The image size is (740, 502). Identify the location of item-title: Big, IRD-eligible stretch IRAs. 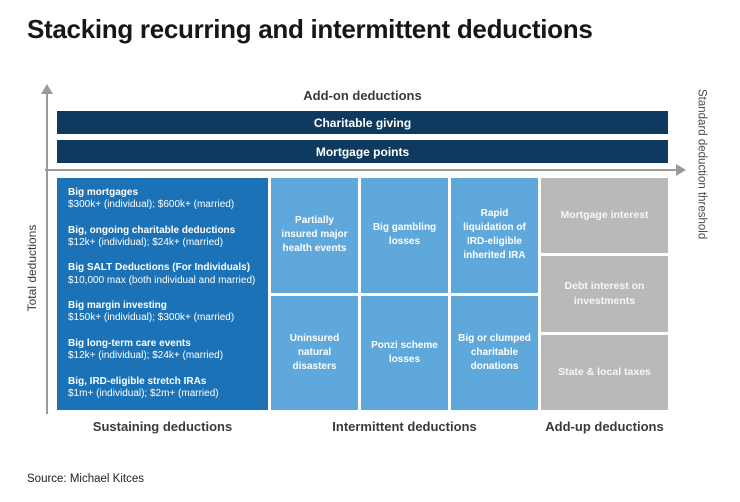
(137, 381).